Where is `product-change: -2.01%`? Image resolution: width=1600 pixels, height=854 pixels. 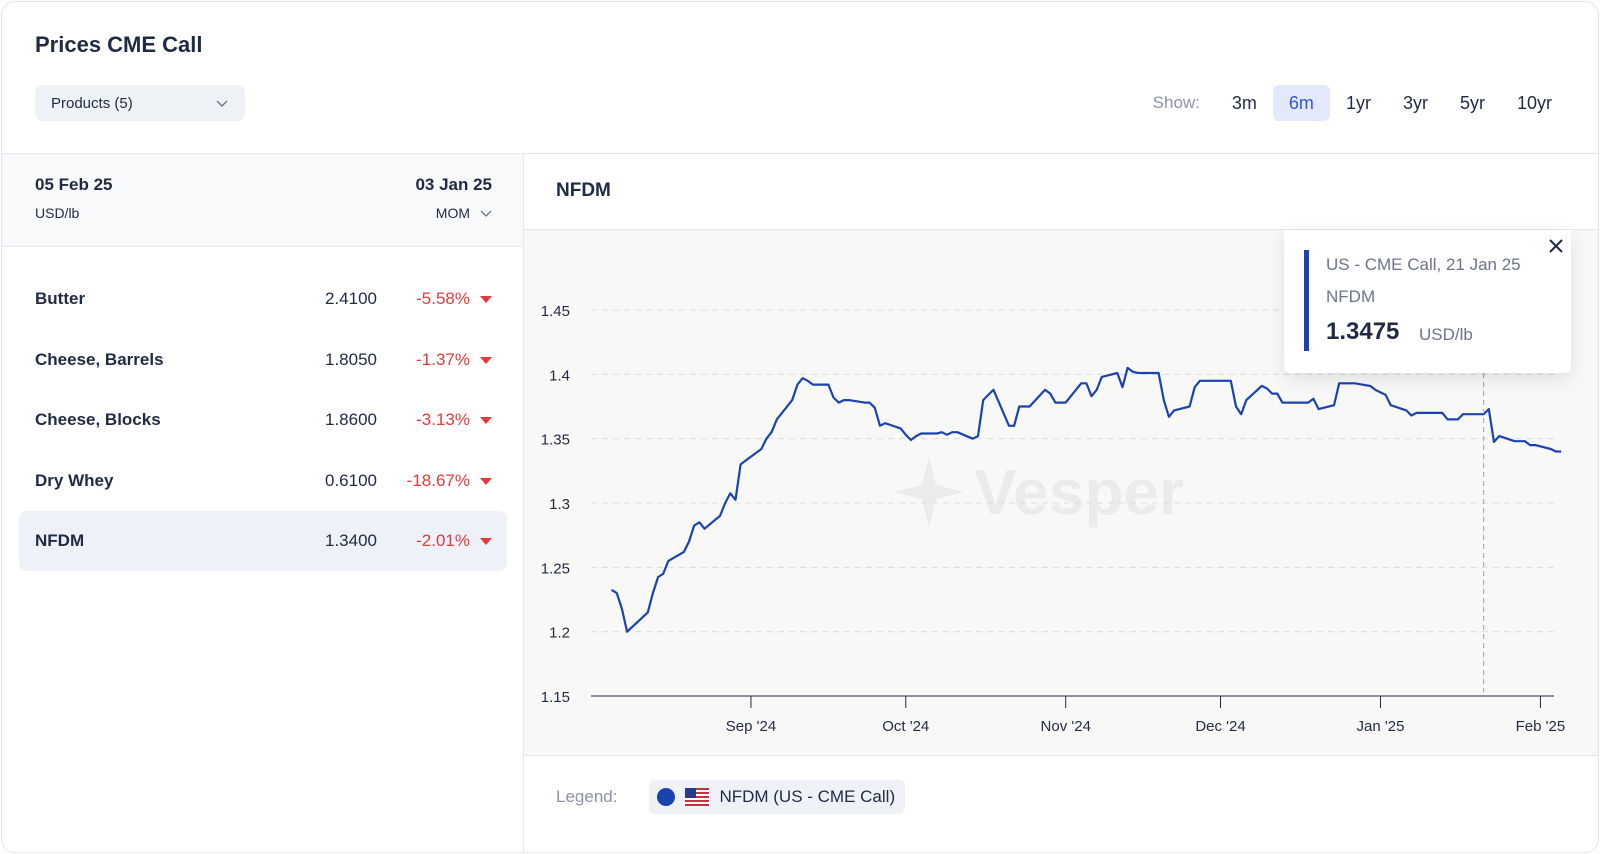
product-change: -2.01% is located at coordinates (443, 540).